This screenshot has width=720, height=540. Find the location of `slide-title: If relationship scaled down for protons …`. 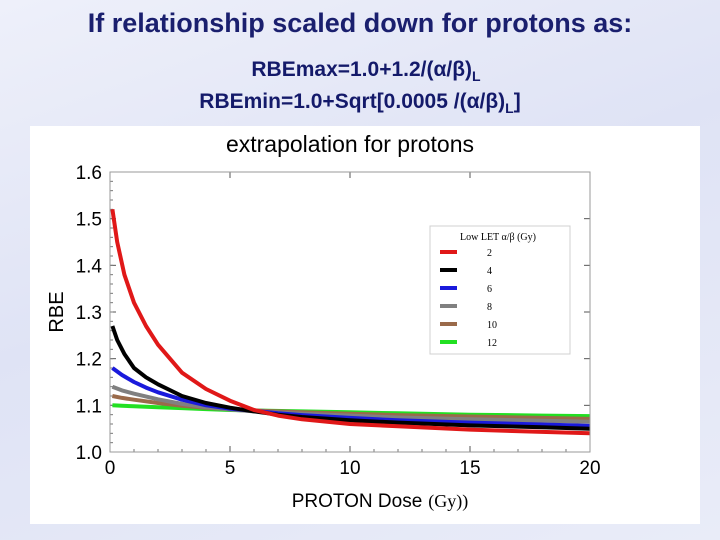

slide-title: If relationship scaled down for protons … is located at coordinates (360, 23).